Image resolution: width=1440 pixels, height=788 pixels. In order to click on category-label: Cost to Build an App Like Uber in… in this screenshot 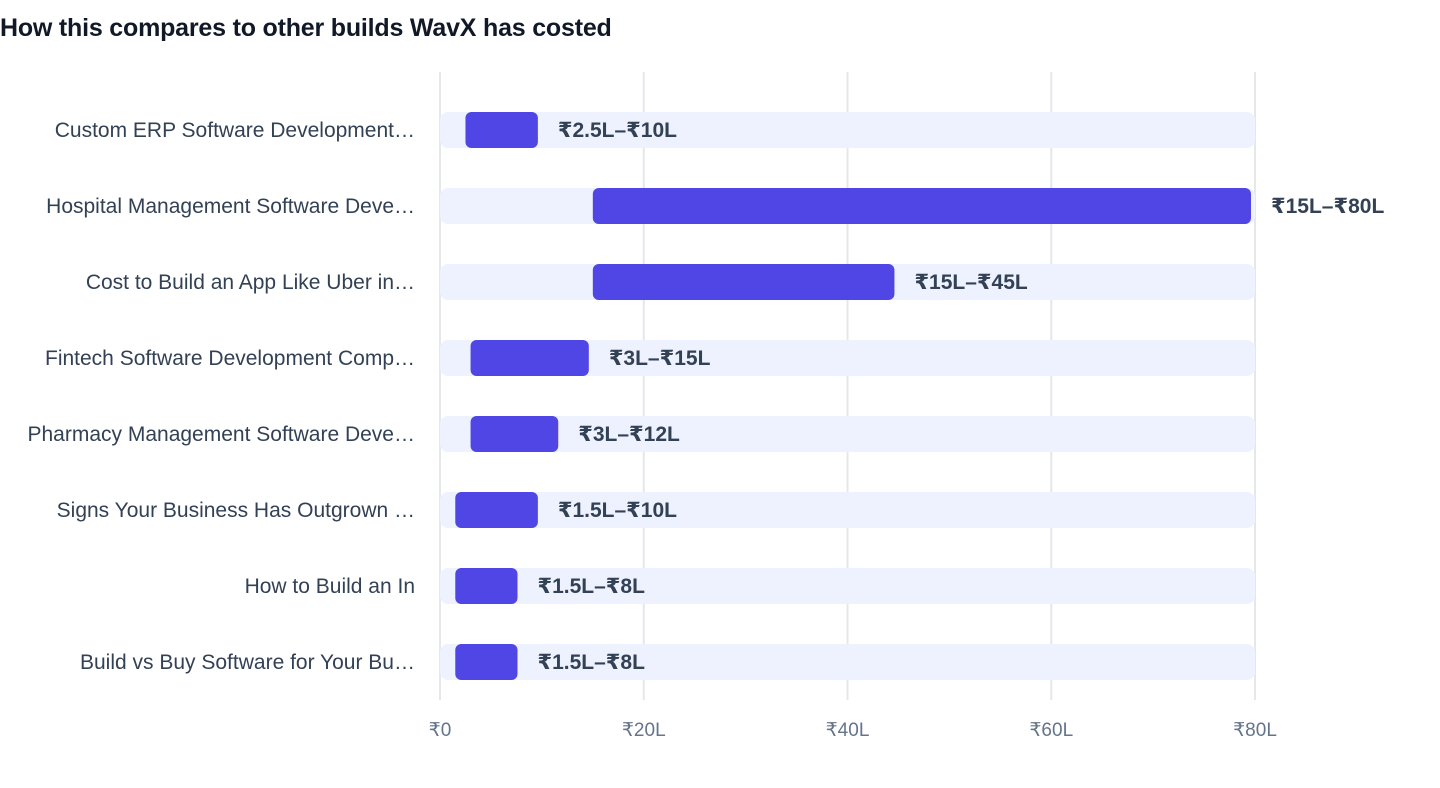, I will do `click(250, 282)`.